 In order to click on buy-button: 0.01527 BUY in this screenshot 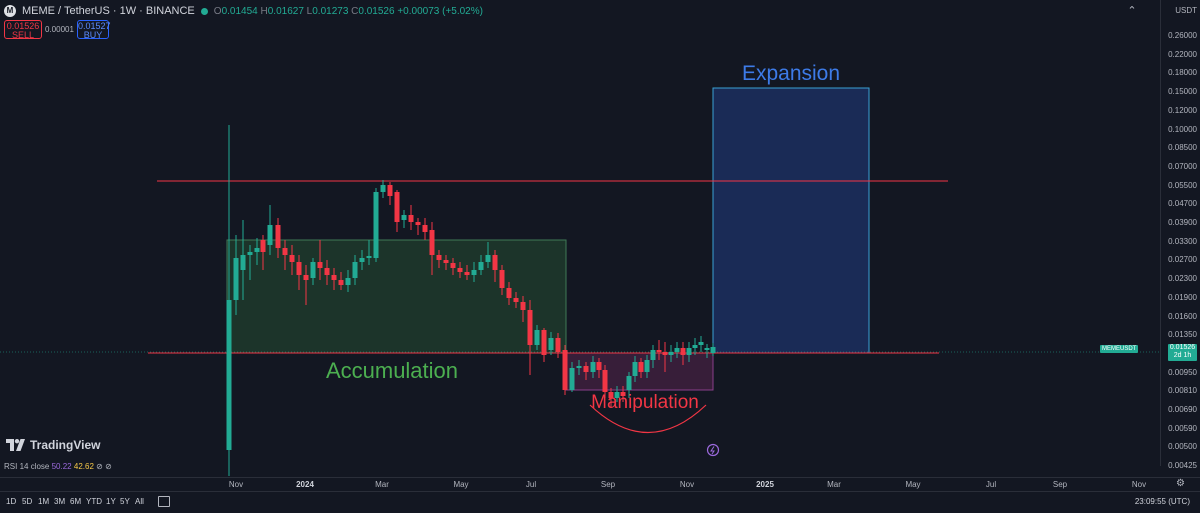, I will do `click(94, 30)`.